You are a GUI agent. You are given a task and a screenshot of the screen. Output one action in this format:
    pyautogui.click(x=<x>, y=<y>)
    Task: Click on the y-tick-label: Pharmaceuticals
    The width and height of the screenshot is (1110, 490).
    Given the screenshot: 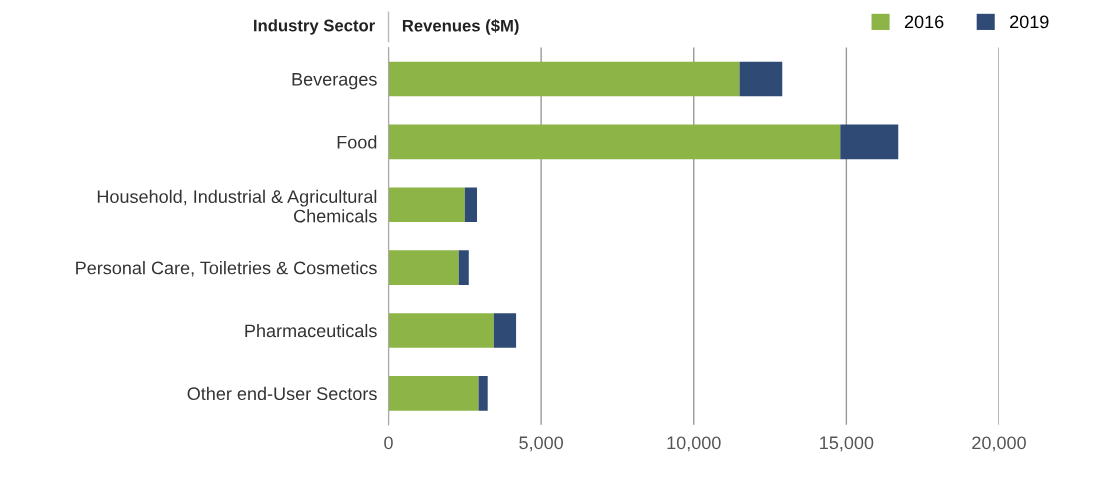 What is the action you would take?
    pyautogui.click(x=311, y=330)
    